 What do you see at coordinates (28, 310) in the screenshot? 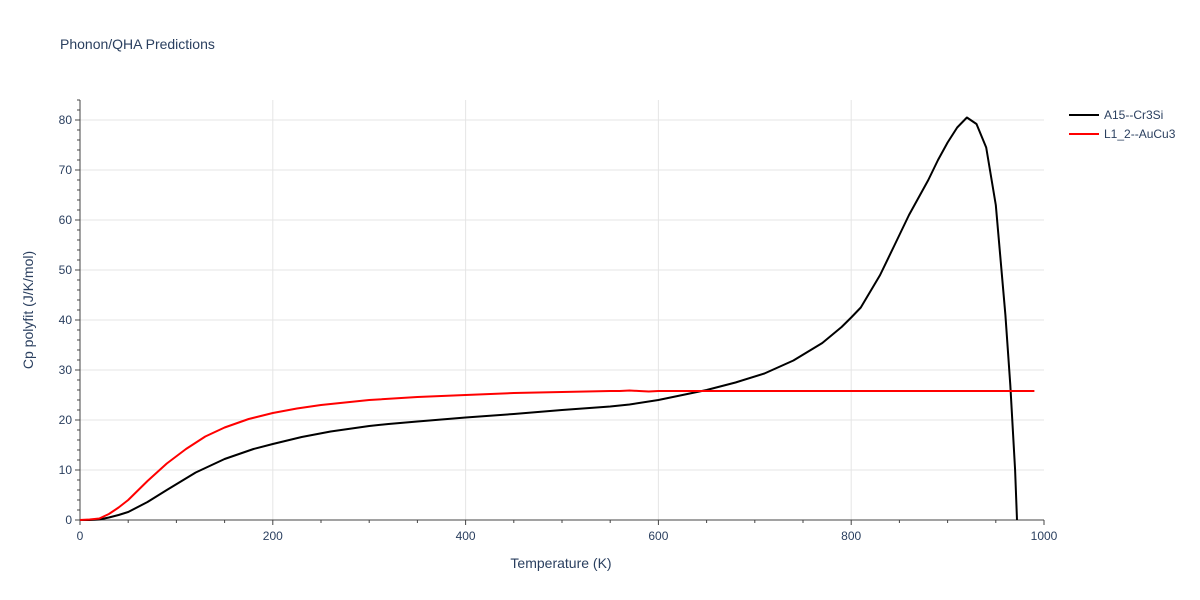
I see `y-axis-title: Cp polyfit (J/K/mol)` at bounding box center [28, 310].